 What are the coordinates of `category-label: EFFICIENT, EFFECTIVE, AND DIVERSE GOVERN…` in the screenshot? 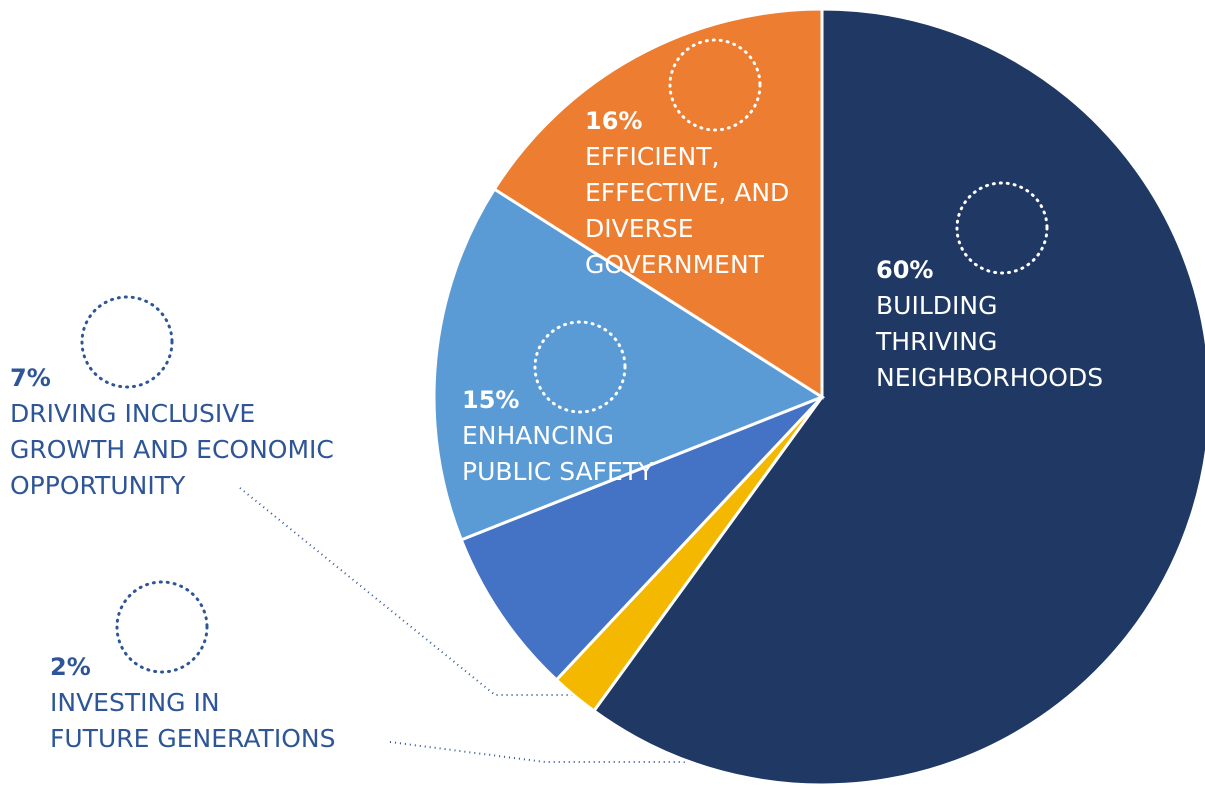 It's located at (687, 210).